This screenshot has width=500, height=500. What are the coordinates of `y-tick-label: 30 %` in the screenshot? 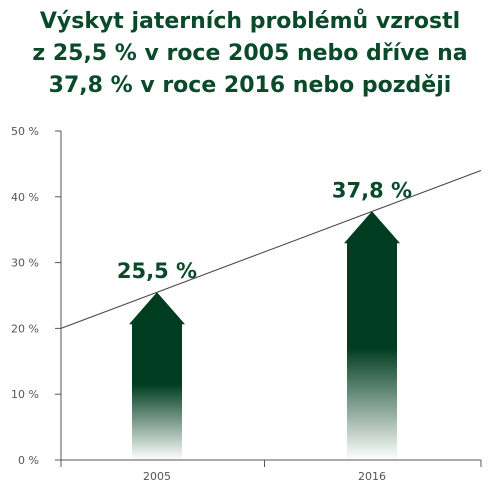 It's located at (25, 263).